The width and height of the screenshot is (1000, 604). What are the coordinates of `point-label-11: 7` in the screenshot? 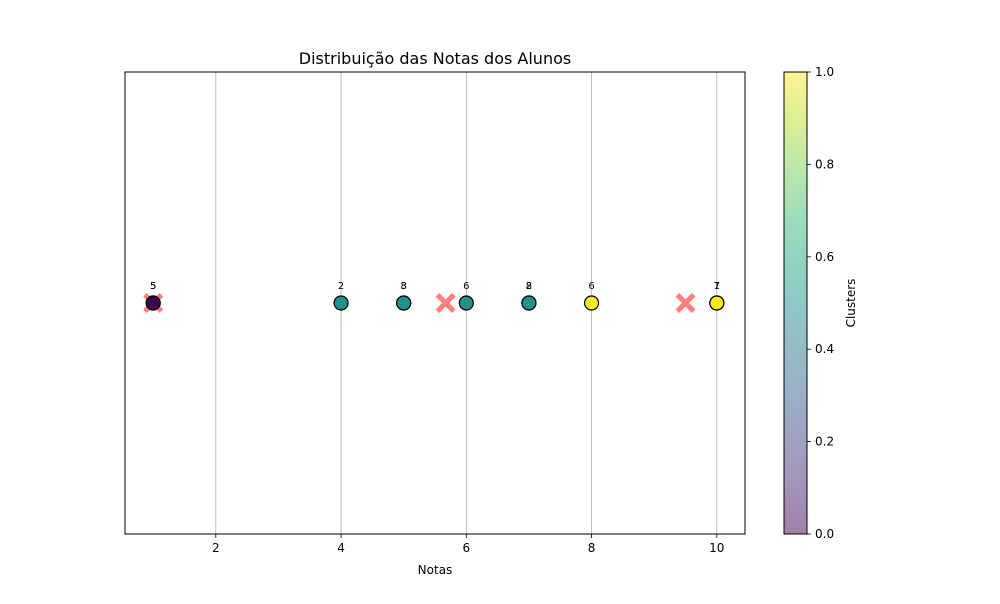 It's located at (717, 286).